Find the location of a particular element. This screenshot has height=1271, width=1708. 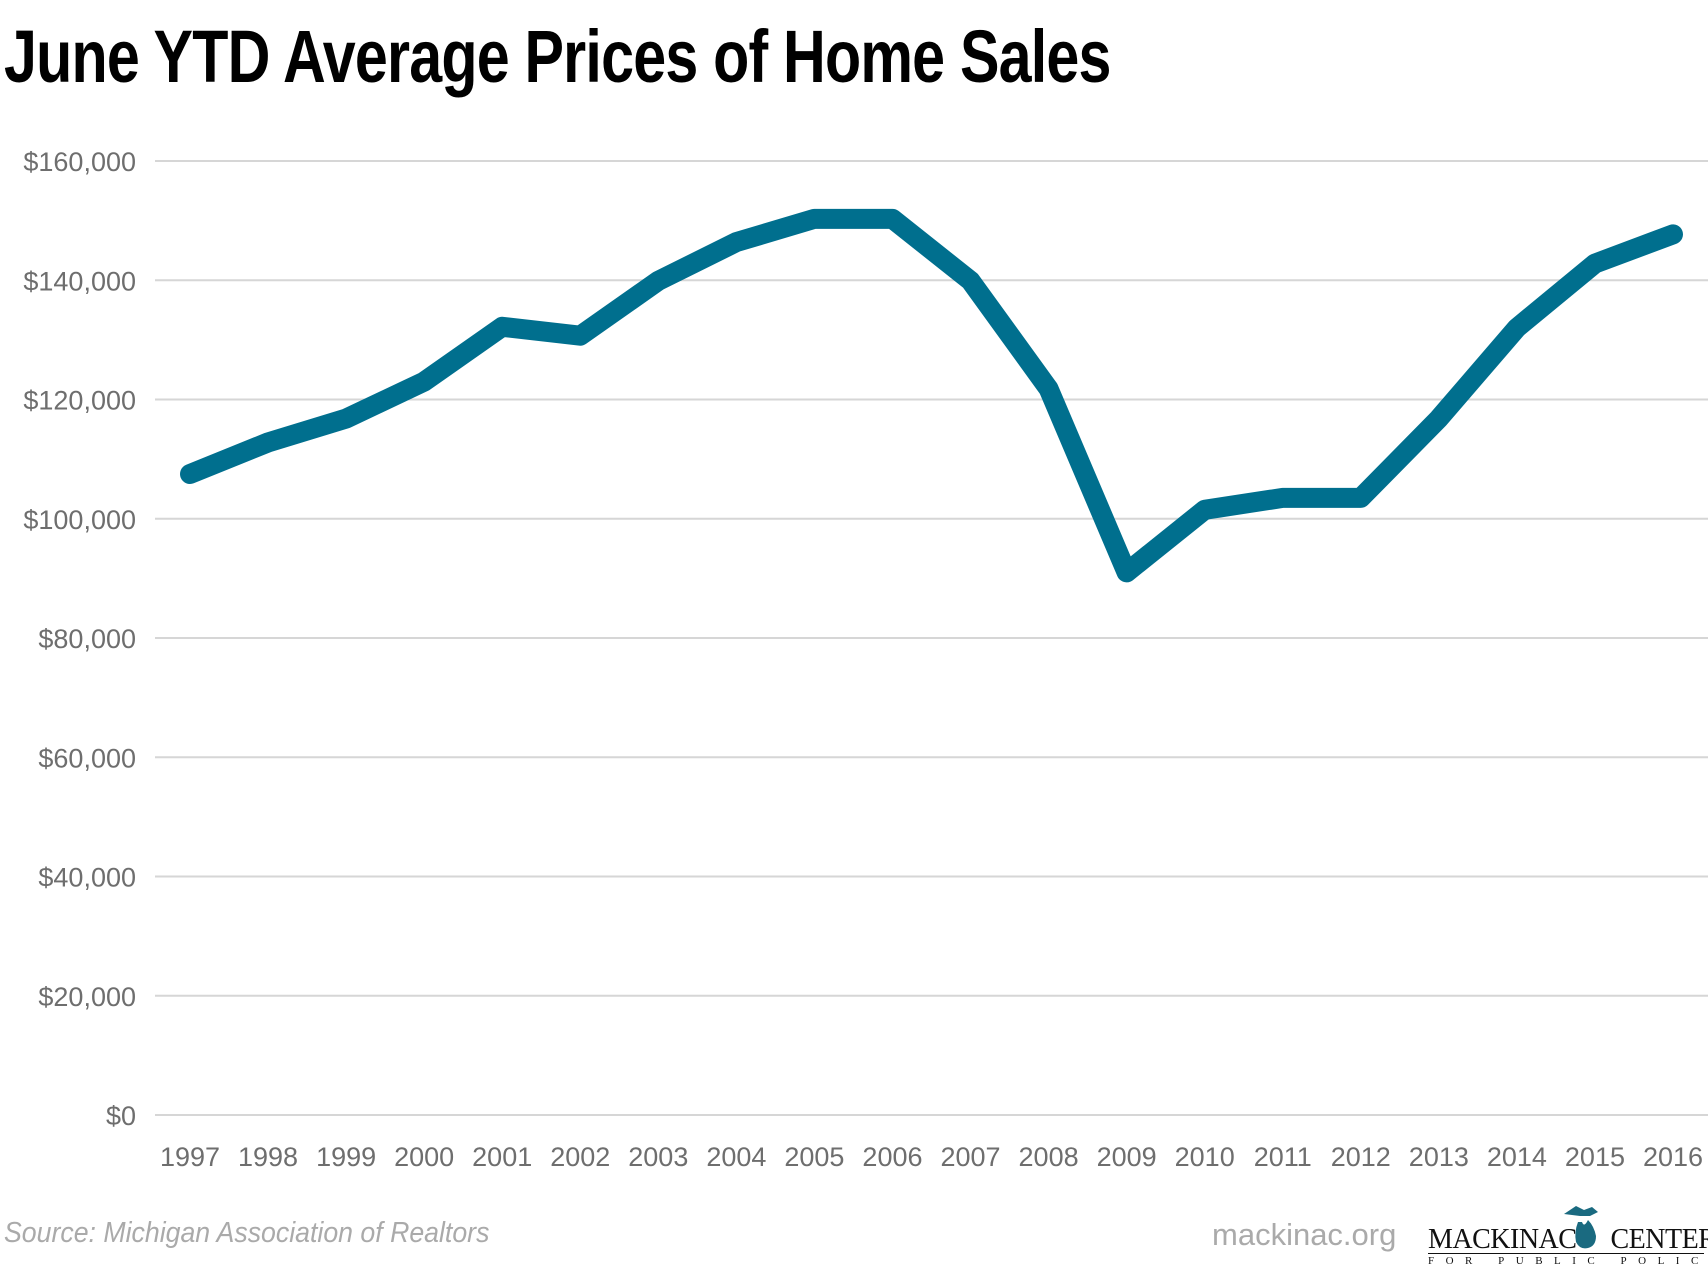

x-tick-label: 1998 is located at coordinates (268, 1157).